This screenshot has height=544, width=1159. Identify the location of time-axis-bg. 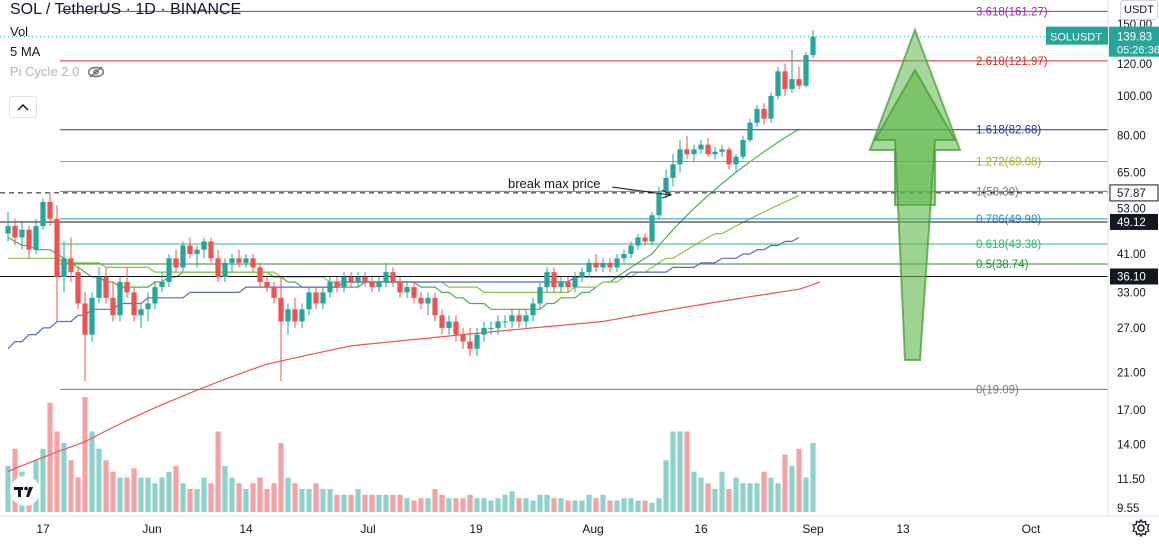
(554, 530).